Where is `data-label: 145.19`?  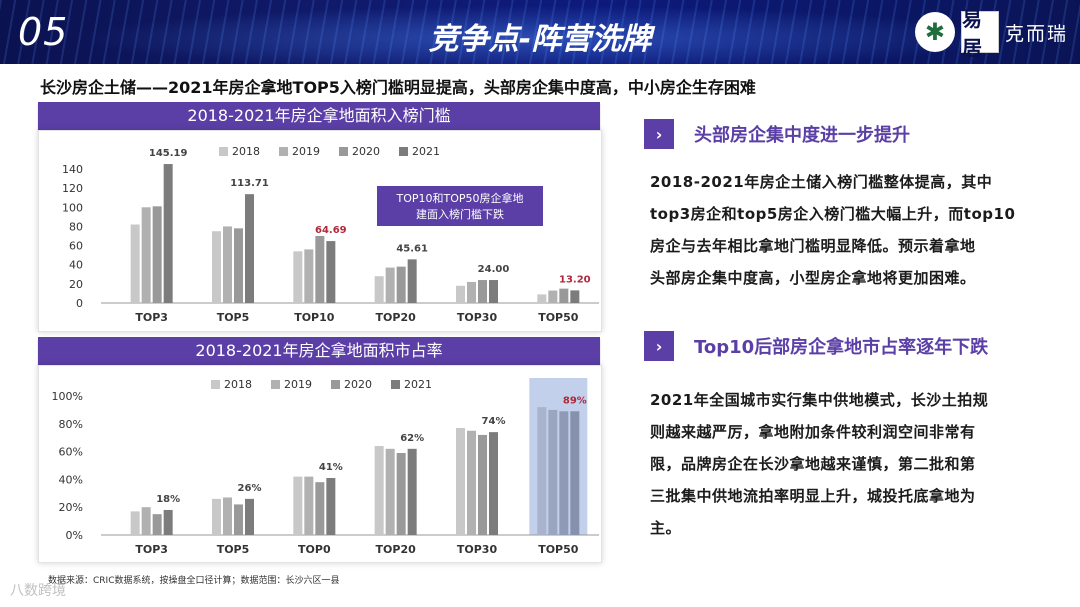 data-label: 145.19 is located at coordinates (168, 153).